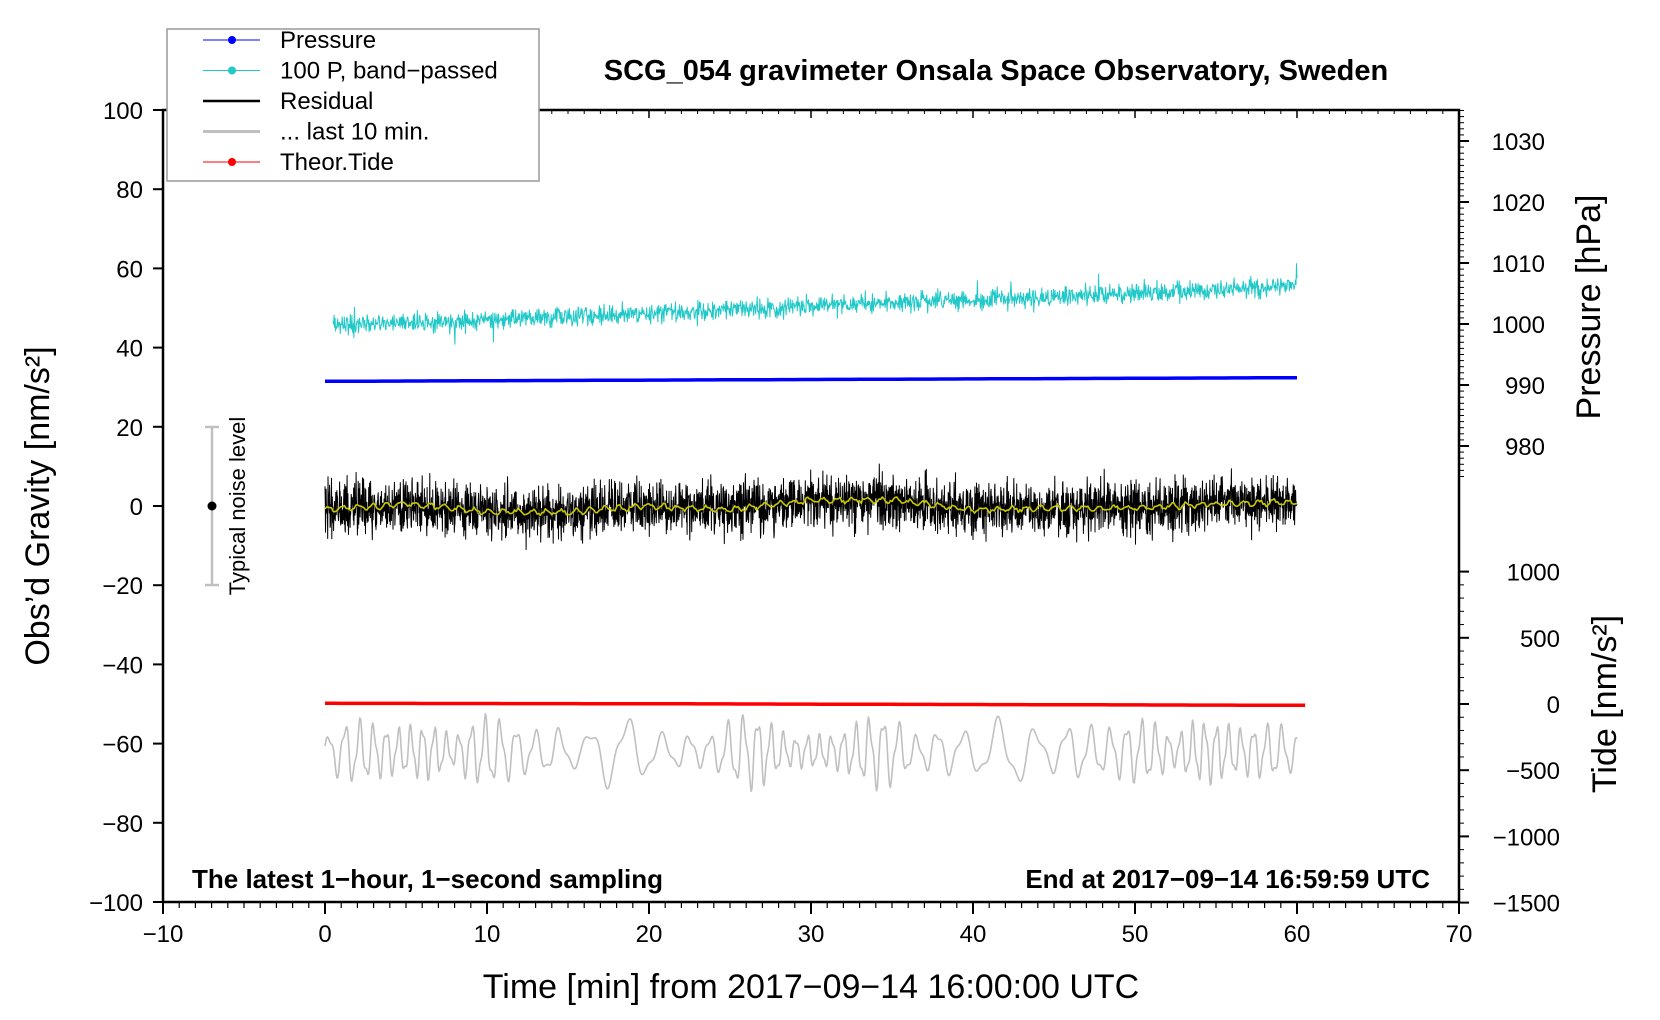 This screenshot has height=1020, width=1660. I want to click on y-tick-label: 0, so click(136, 507).